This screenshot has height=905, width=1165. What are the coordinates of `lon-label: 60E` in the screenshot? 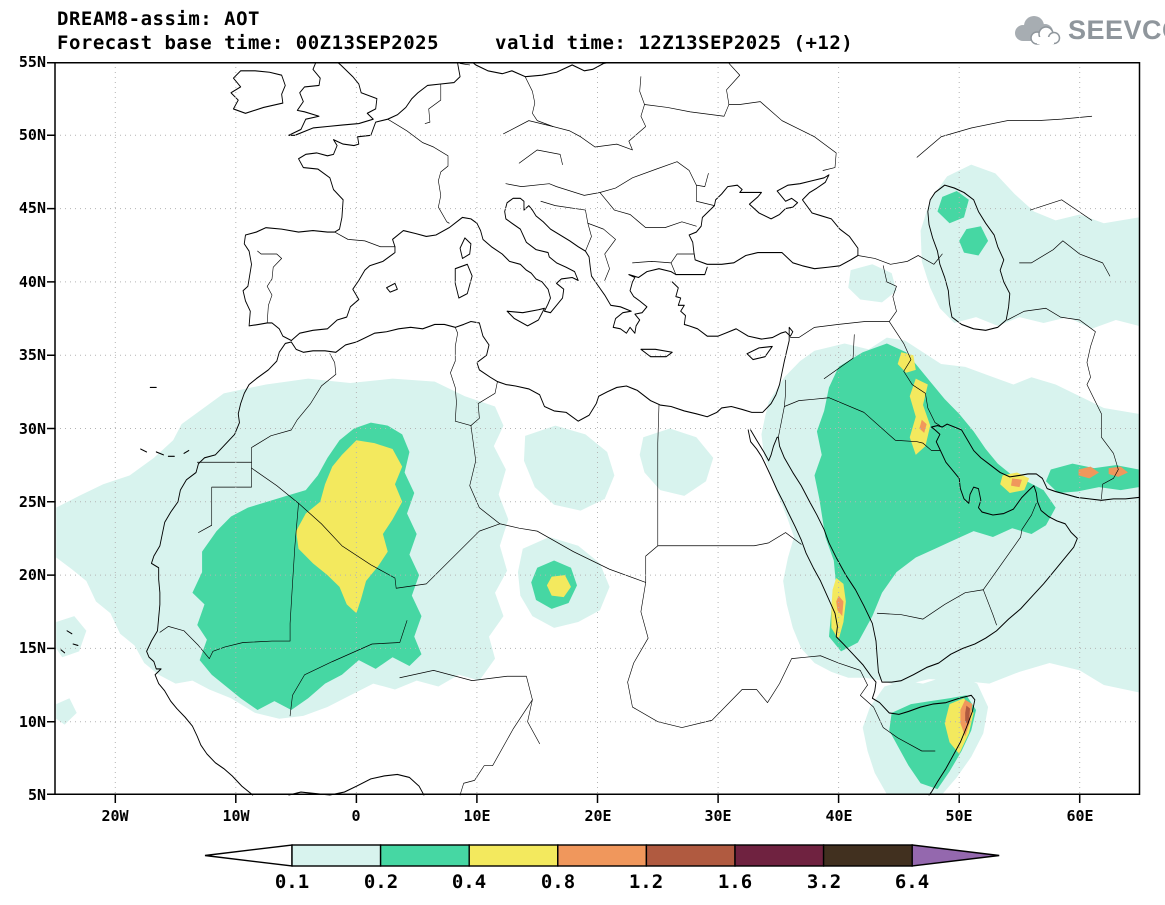 It's located at (1080, 816).